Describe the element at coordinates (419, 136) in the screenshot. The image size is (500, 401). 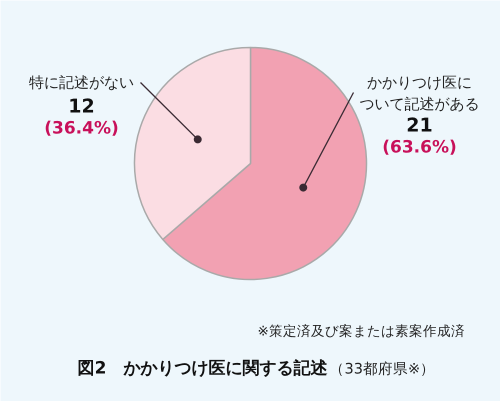
I see `data-label: 21 (63.6%)` at that location.